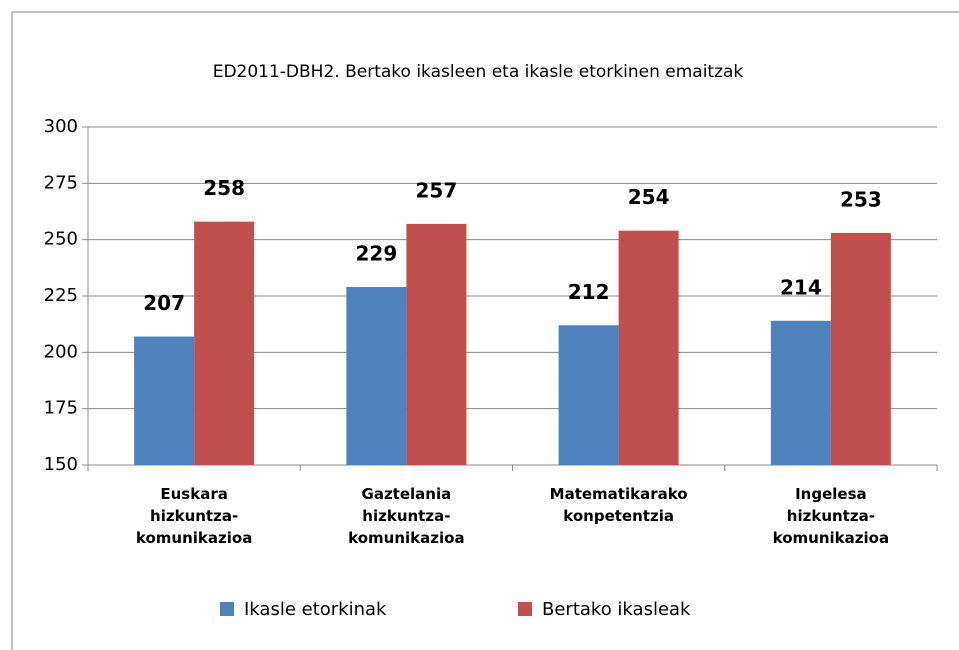 This screenshot has width=959, height=650. I want to click on data-label: 253, so click(861, 199).